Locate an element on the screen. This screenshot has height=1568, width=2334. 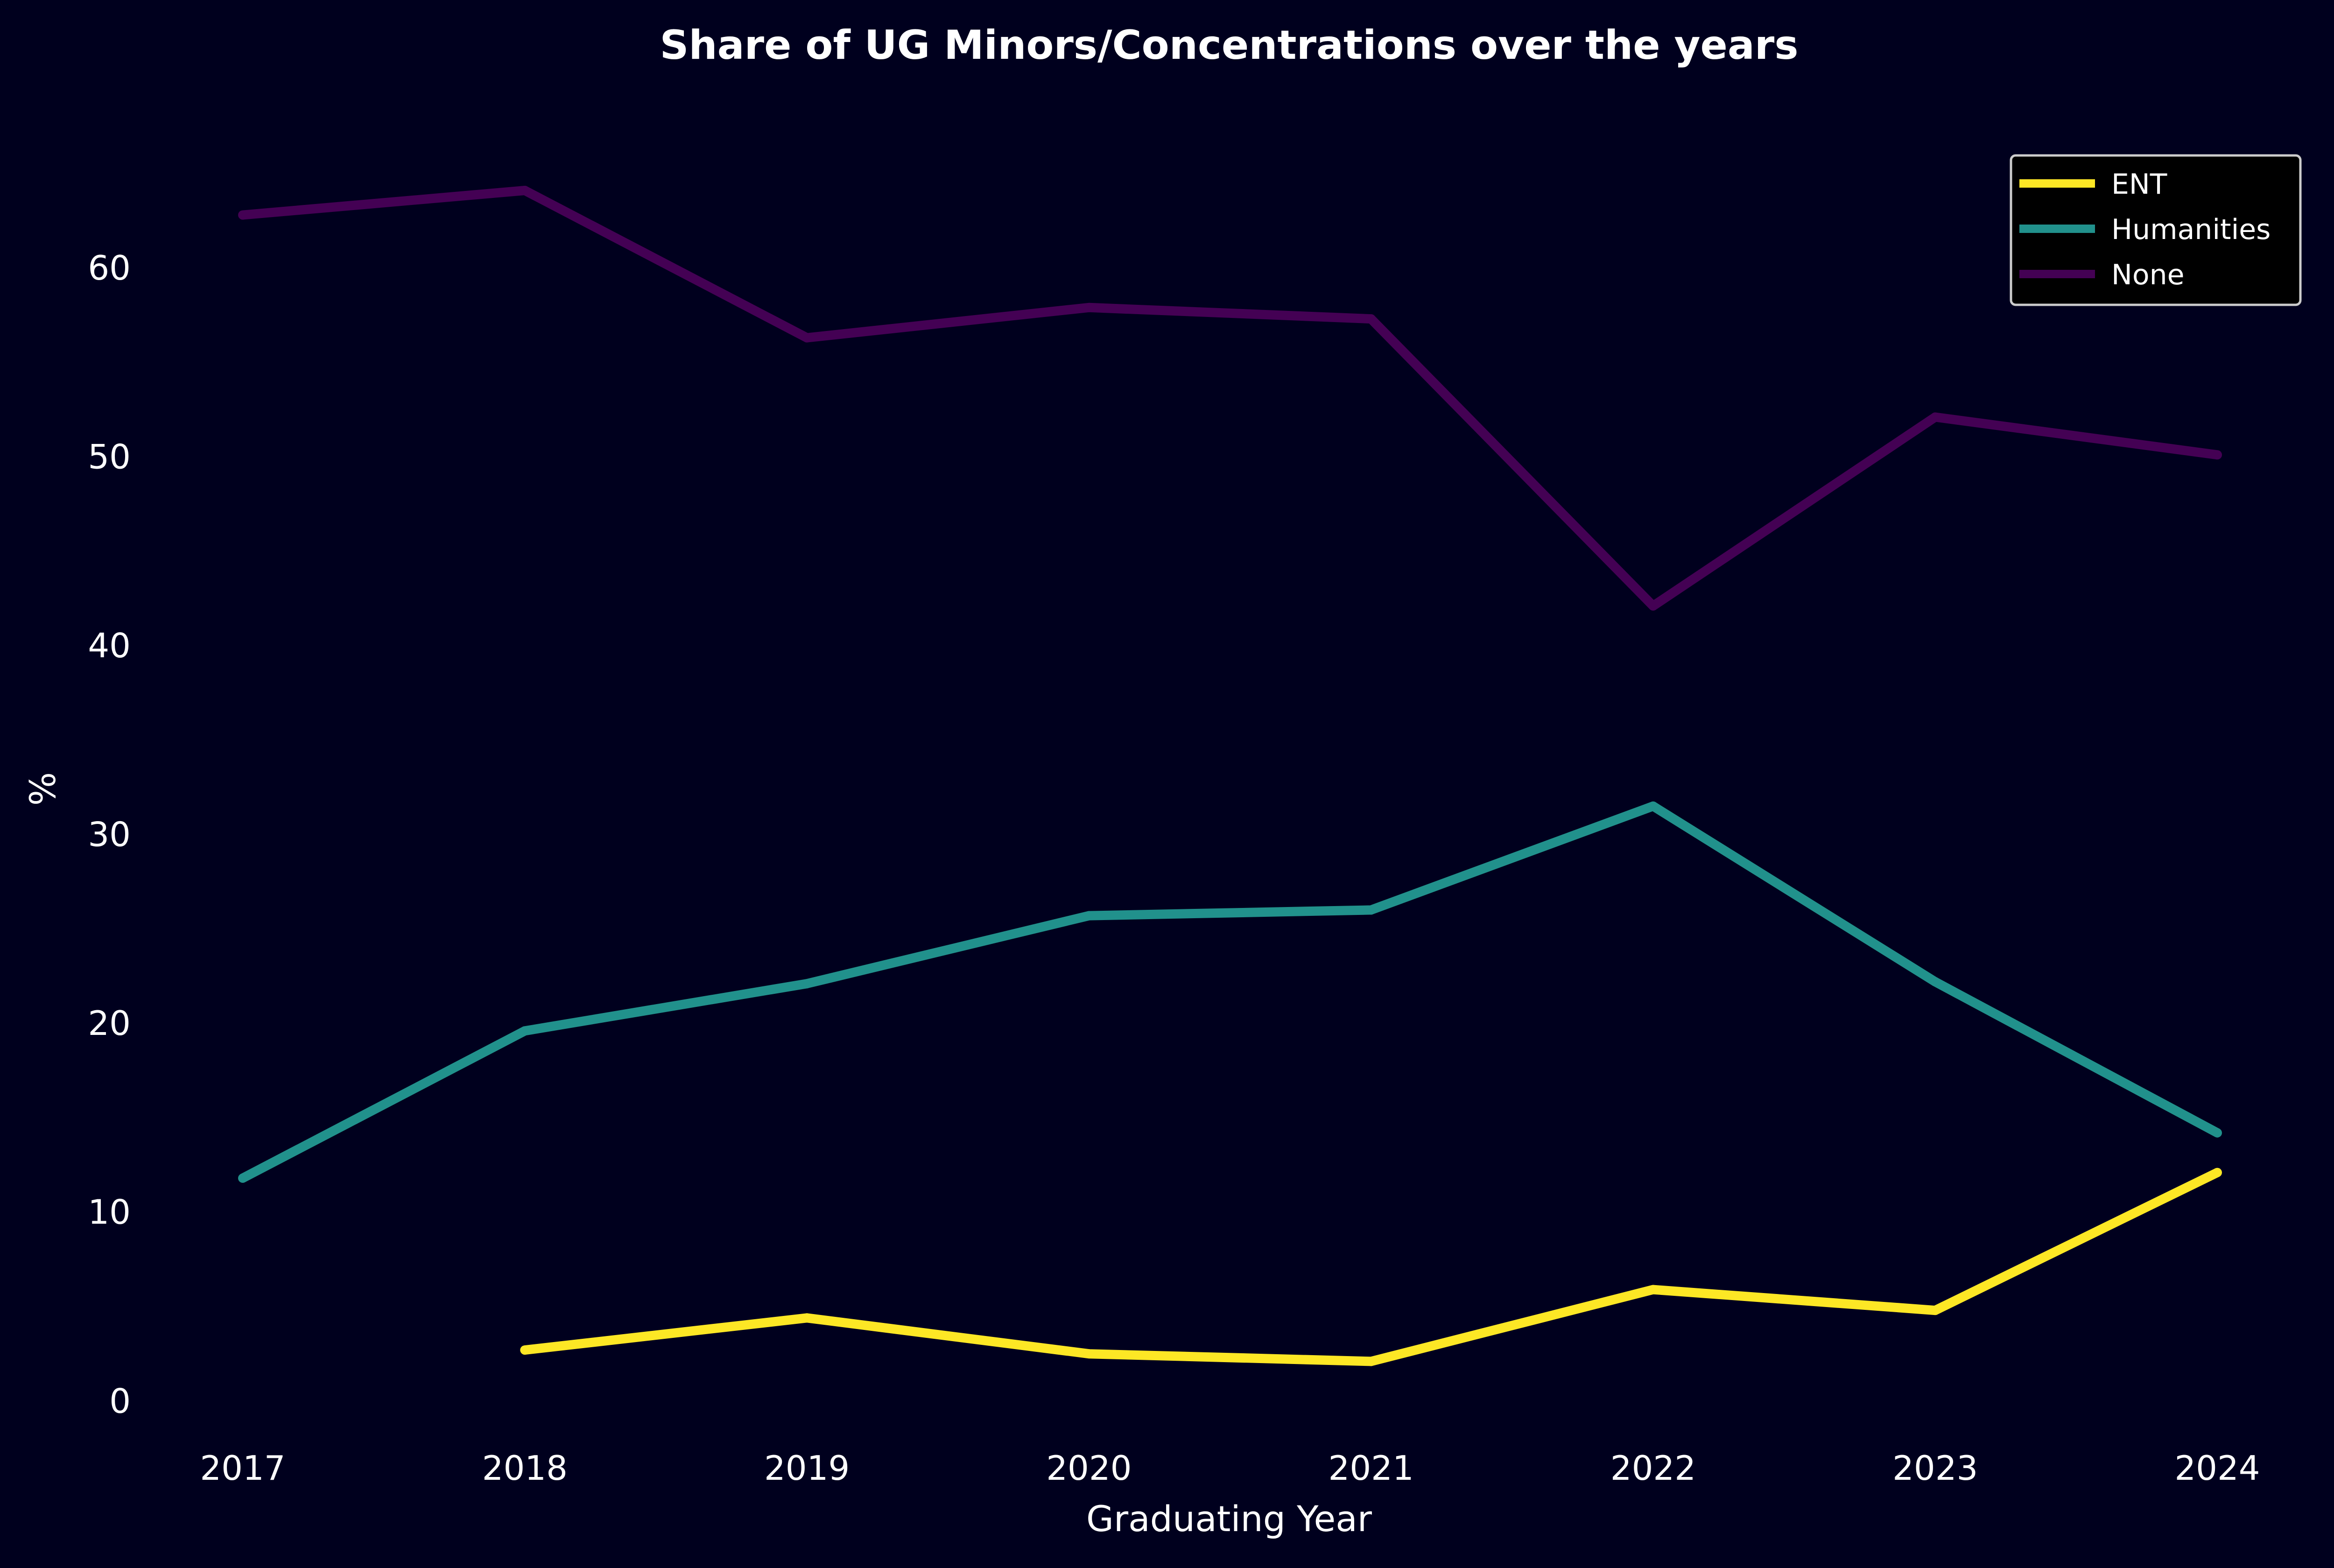
x-tick-label: 2024 is located at coordinates (2217, 1468).